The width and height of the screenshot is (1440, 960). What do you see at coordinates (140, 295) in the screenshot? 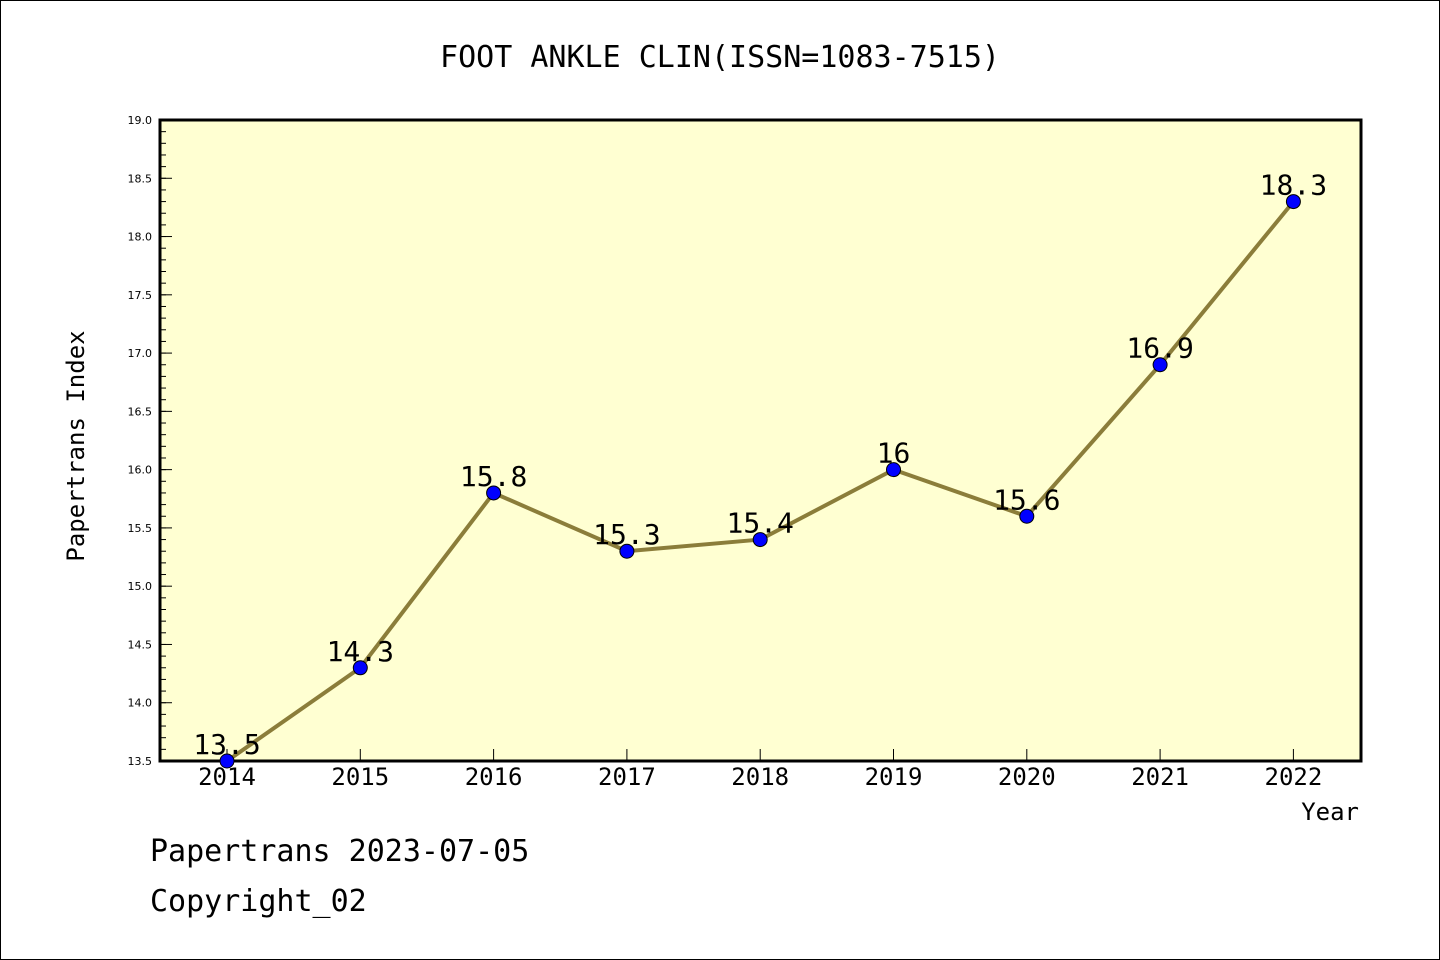
I see `y-tick-label: 17.5` at bounding box center [140, 295].